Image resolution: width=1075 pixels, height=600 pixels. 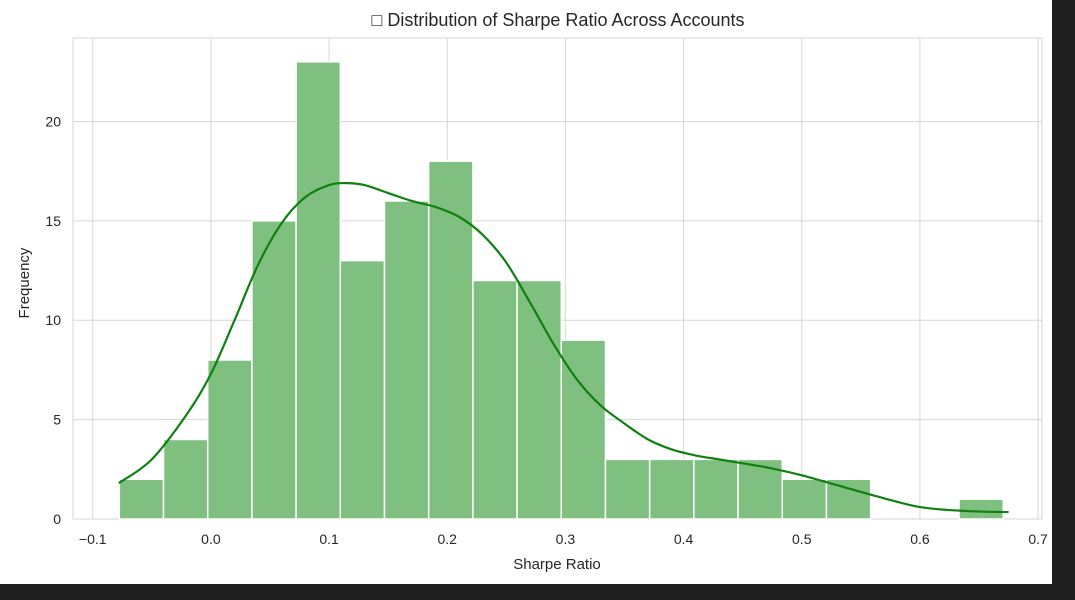 I want to click on x-tick-label: 0.1, so click(x=329, y=539).